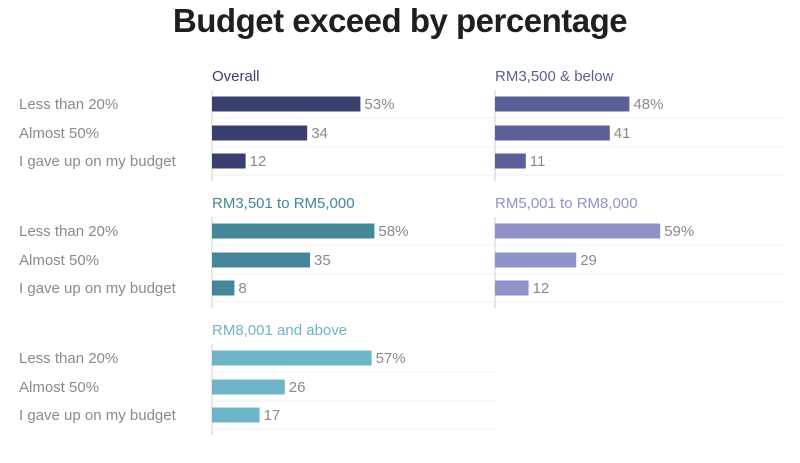  What do you see at coordinates (279, 330) in the screenshot?
I see `panel-title: RM8,001 and above` at bounding box center [279, 330].